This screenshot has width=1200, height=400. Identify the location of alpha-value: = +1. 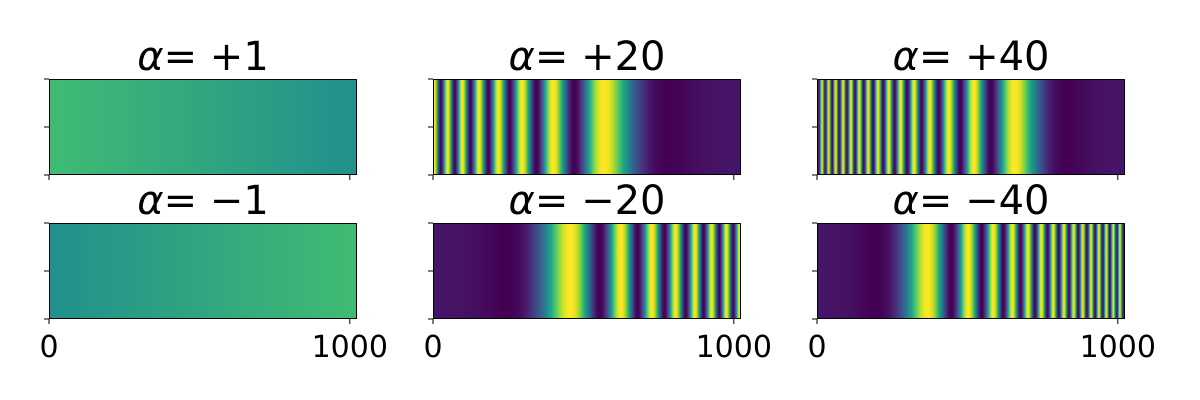
(216, 57).